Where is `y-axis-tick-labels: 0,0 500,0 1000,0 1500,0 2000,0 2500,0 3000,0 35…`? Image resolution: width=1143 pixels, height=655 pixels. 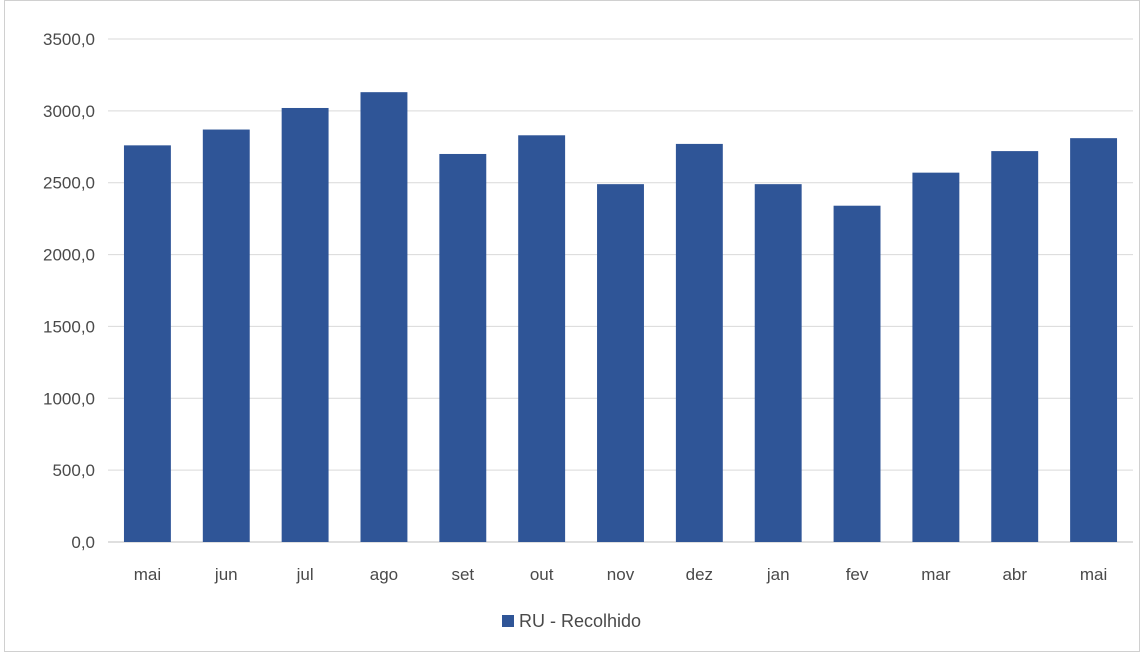
y-axis-tick-labels: 0,0 500,0 1000,0 1500,0 2000,0 2500,0 3000,0 35… is located at coordinates (69, 291).